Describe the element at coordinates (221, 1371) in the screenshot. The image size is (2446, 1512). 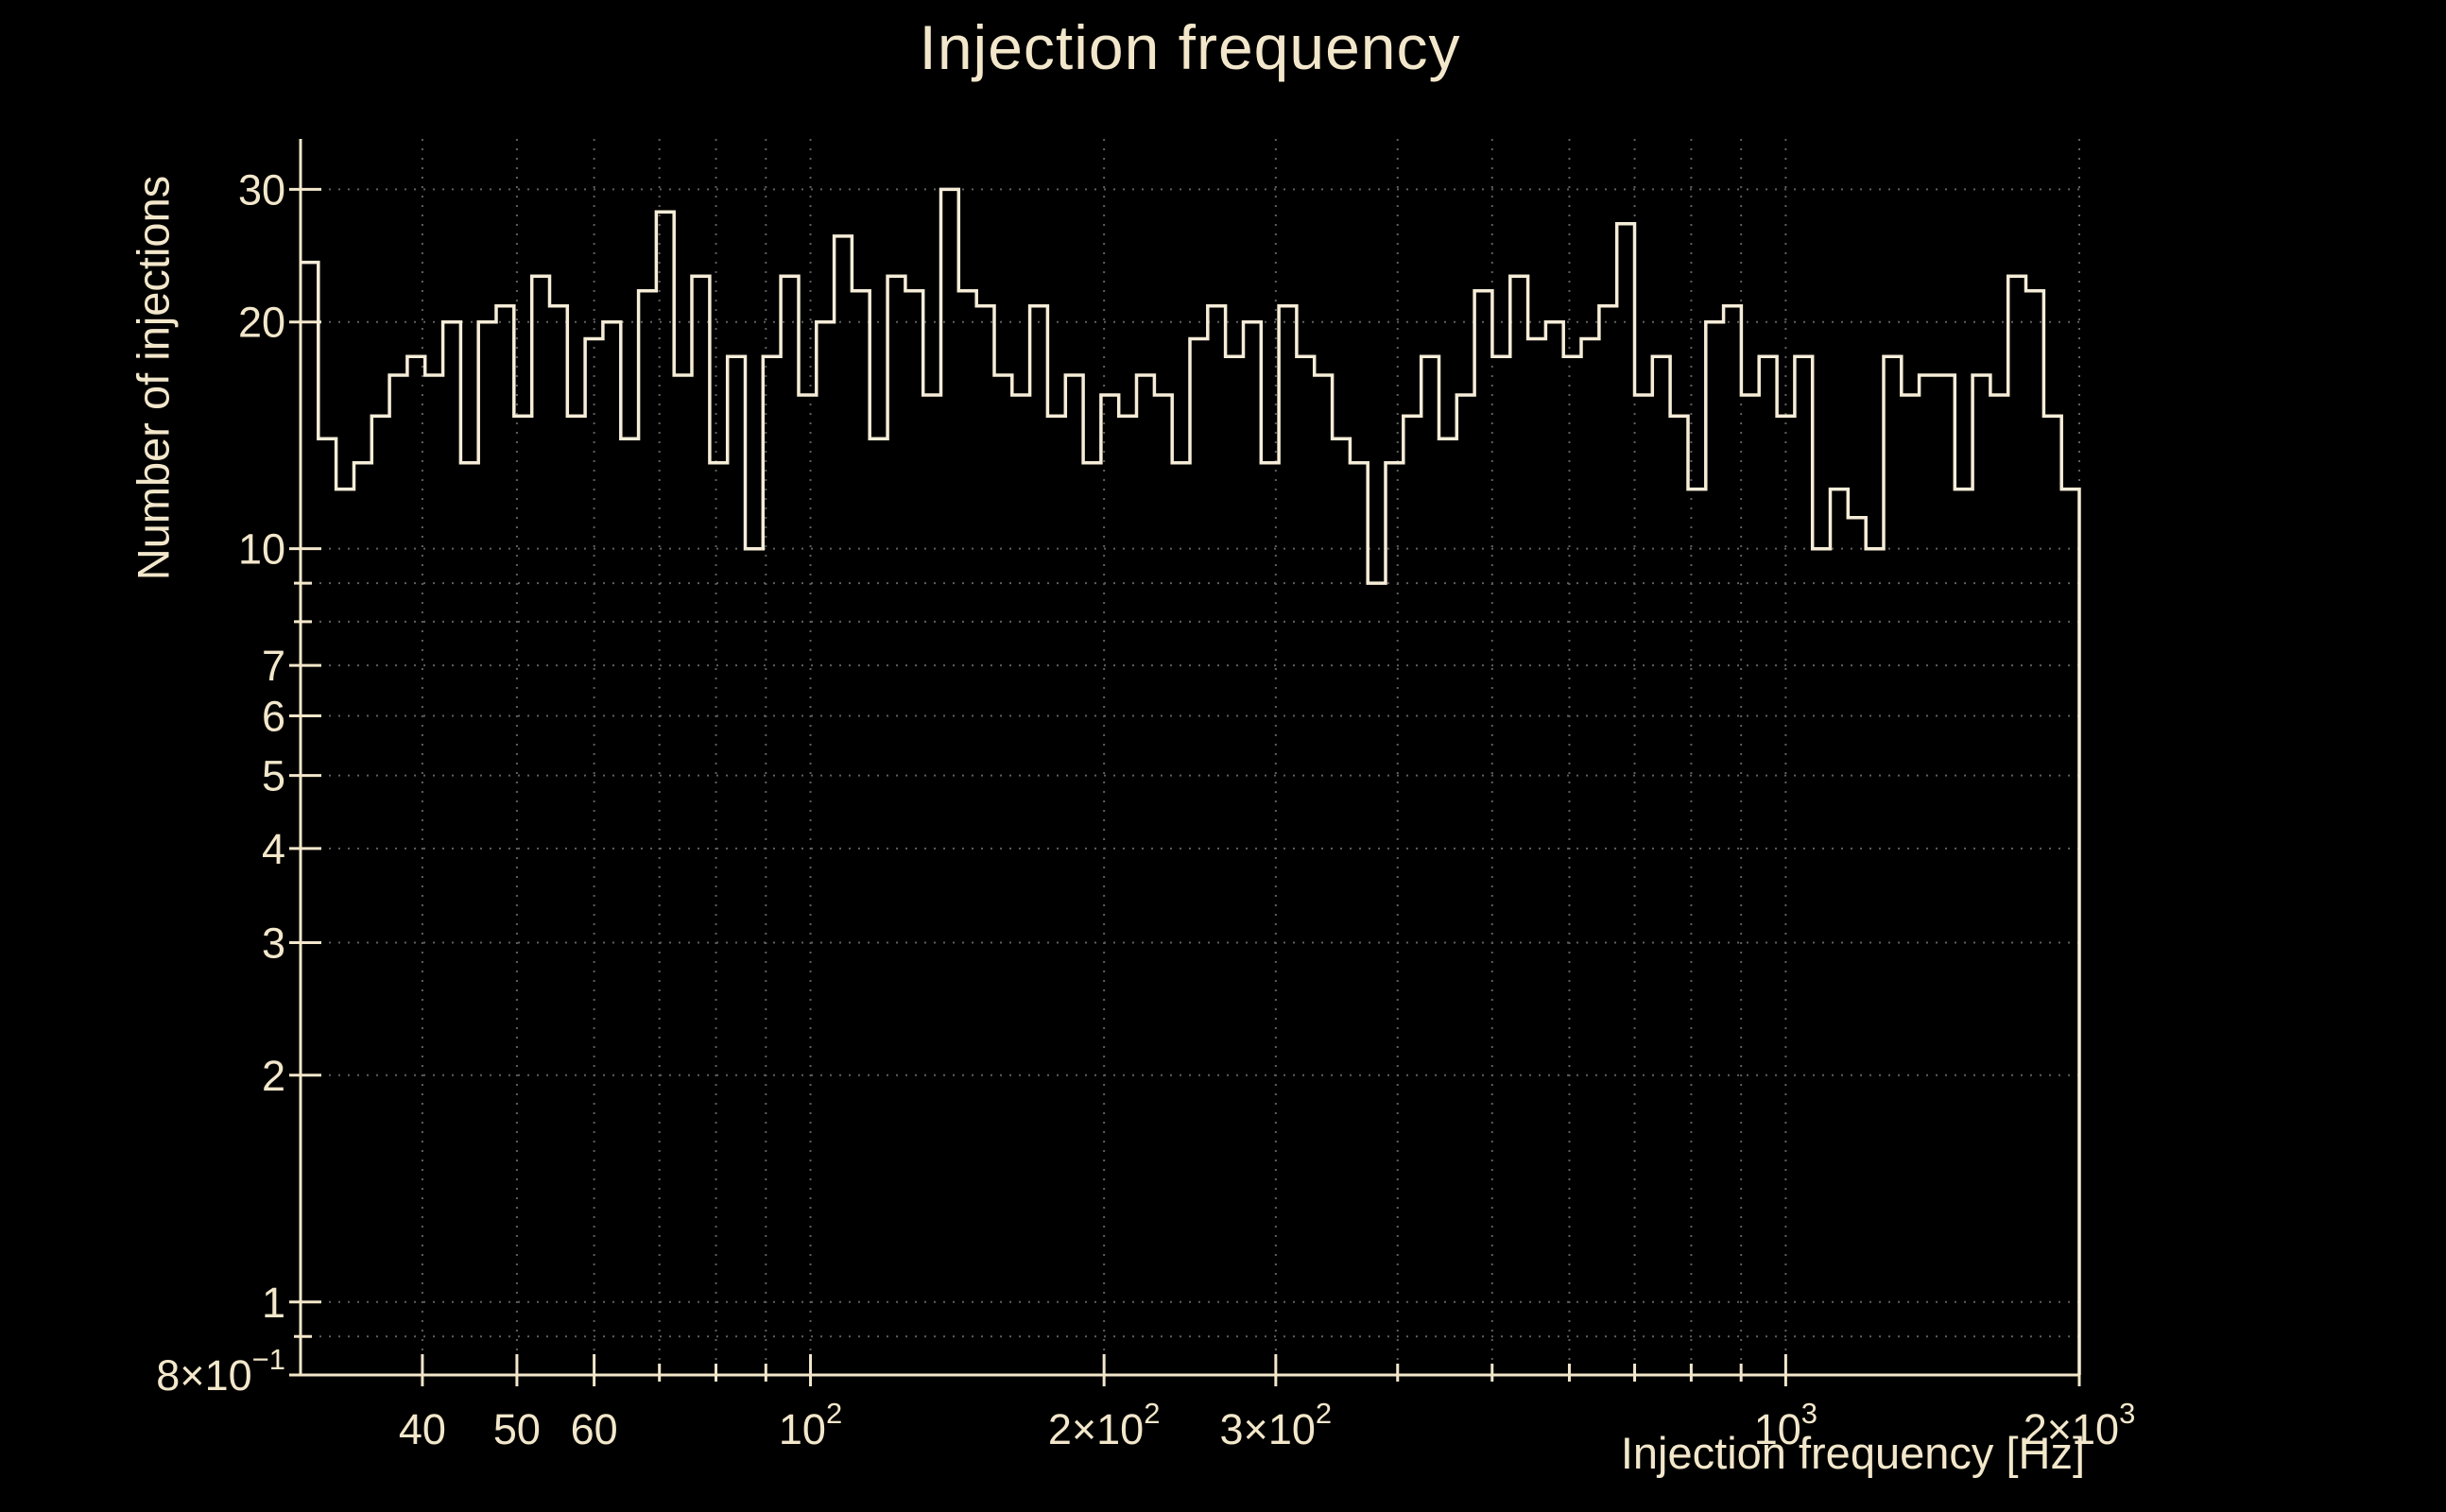
I see `y-tick-label: 8×10⁻¹` at that location.